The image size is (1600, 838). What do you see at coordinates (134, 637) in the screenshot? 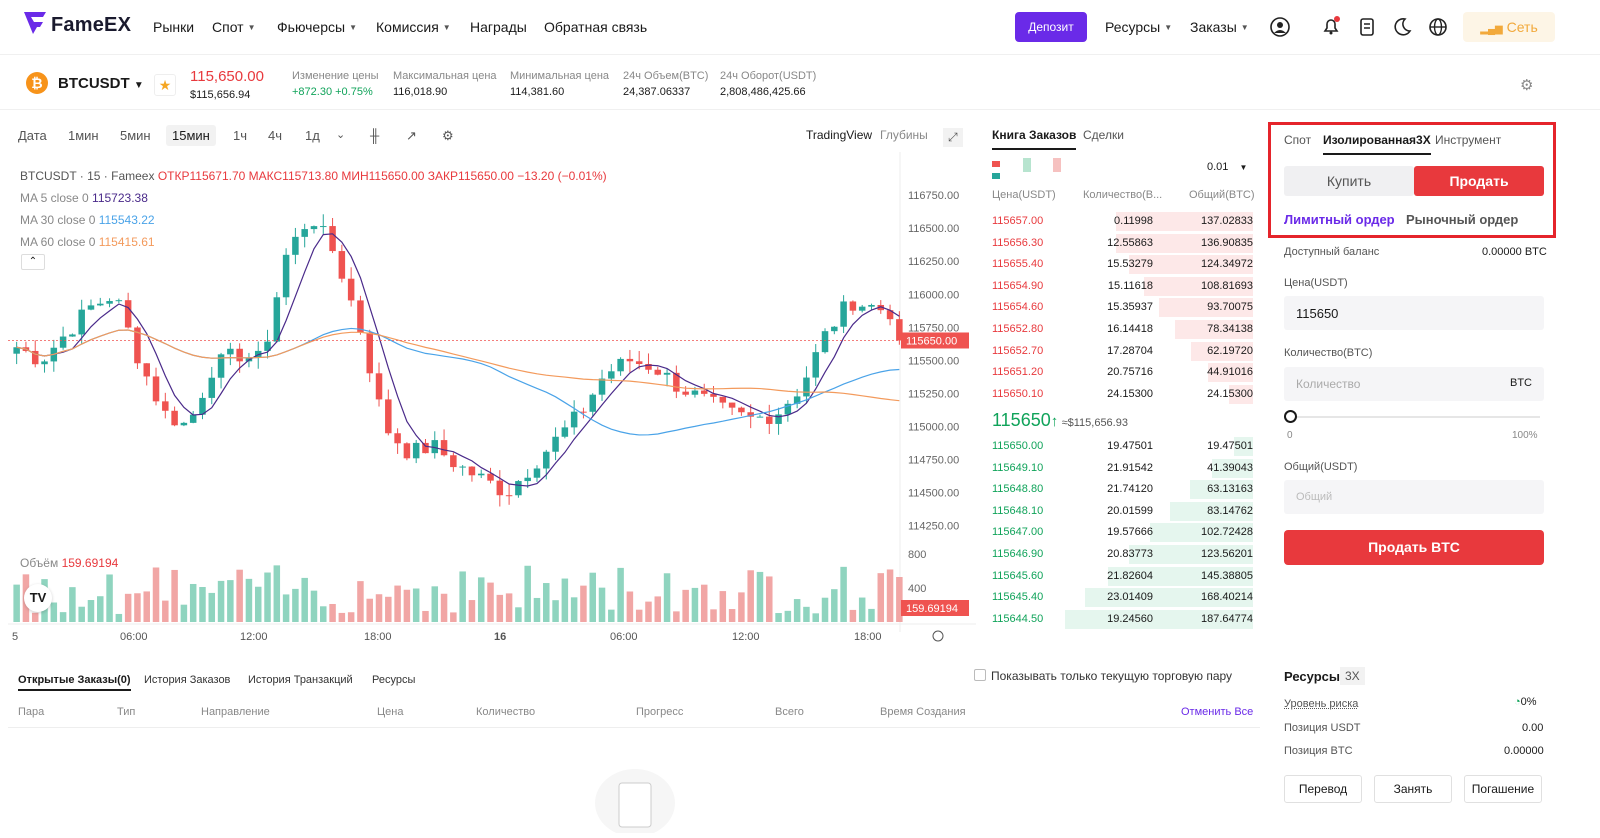
I see `time-tick-label: 06:00` at bounding box center [134, 637].